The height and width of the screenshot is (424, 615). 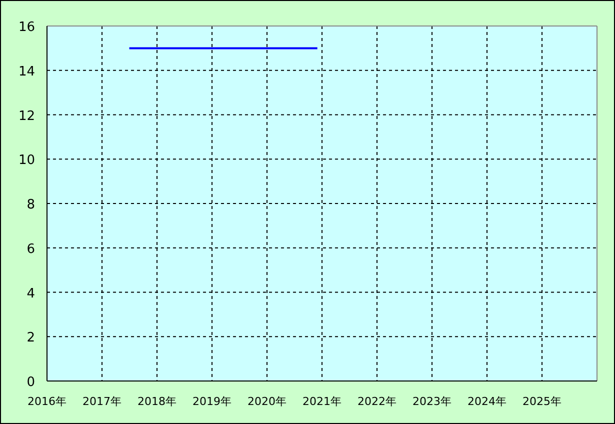 What do you see at coordinates (30, 205) in the screenshot?
I see `y-tick-label: 8` at bounding box center [30, 205].